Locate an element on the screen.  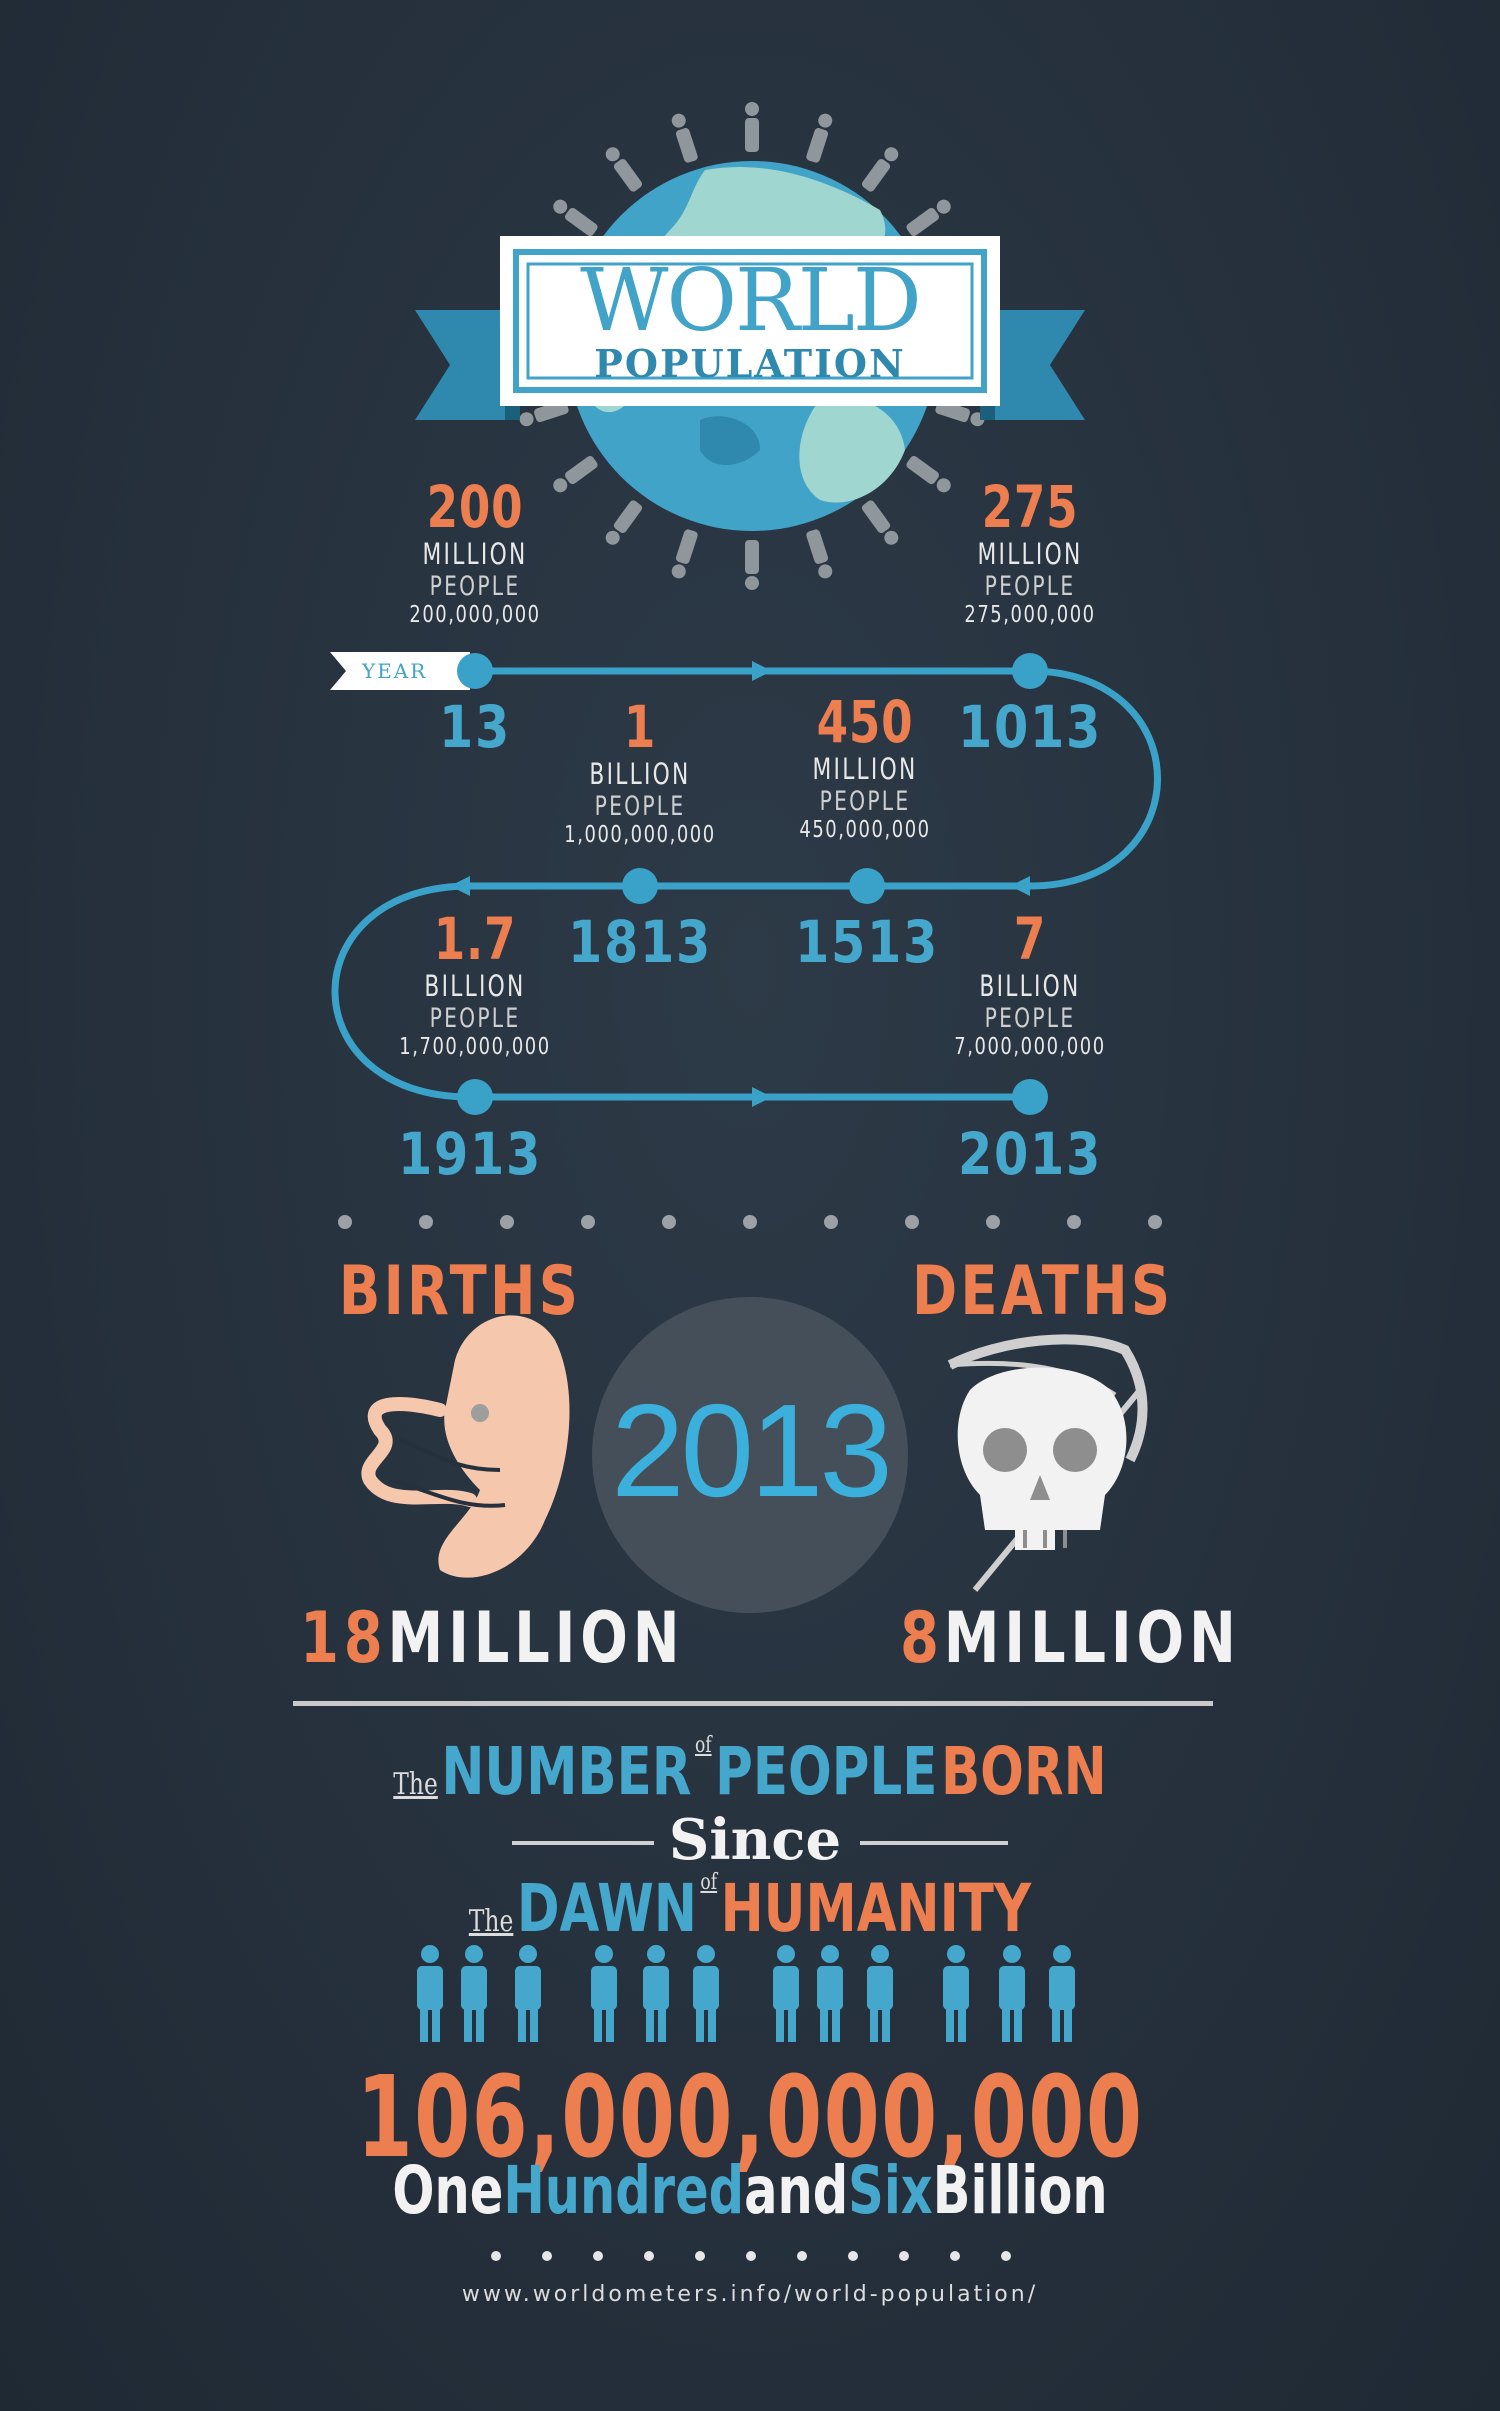
people-row is located at coordinates (746, 1993).